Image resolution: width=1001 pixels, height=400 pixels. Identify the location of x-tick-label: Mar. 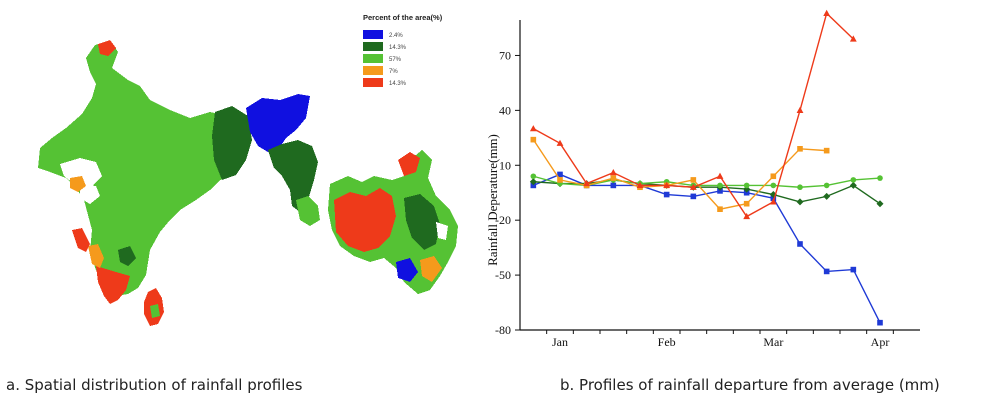
(773, 342).